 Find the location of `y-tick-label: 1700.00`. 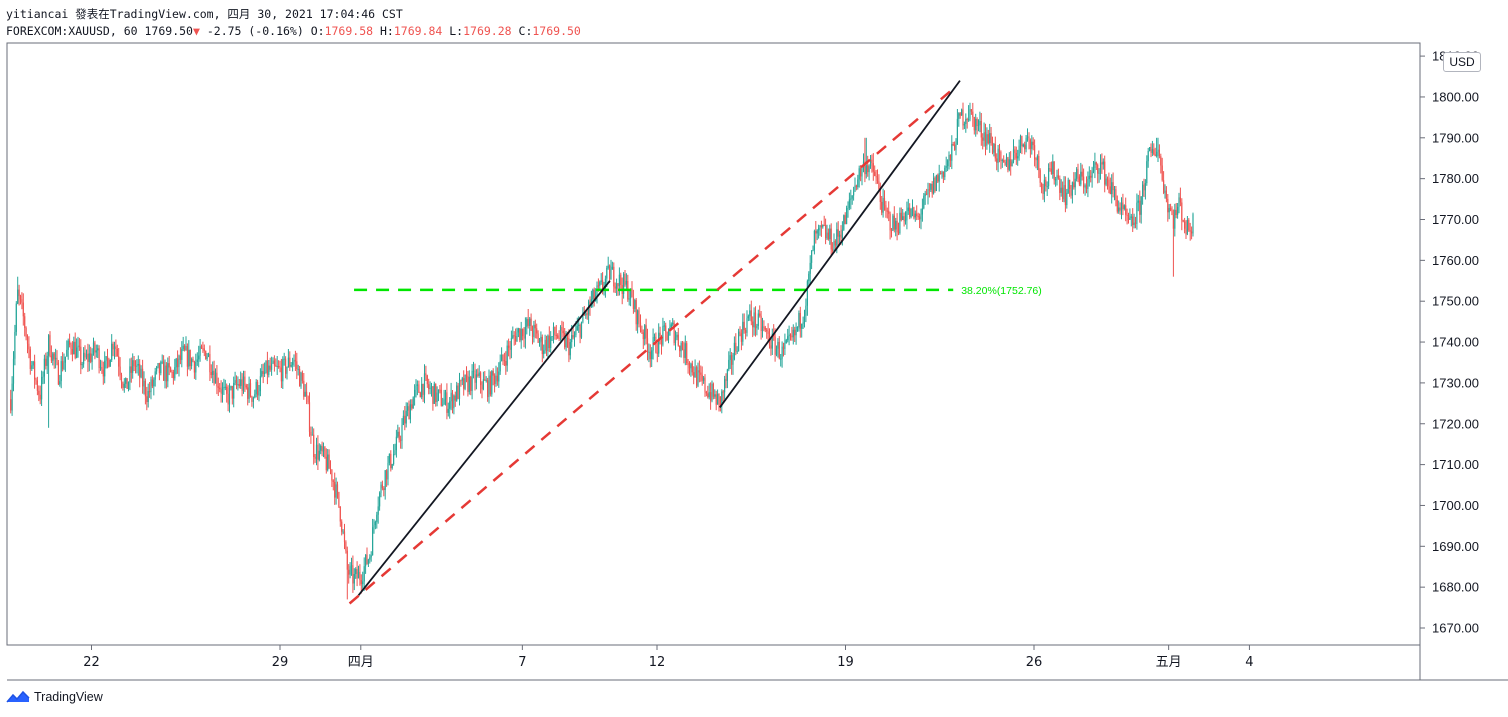

y-tick-label: 1700.00 is located at coordinates (1455, 505).